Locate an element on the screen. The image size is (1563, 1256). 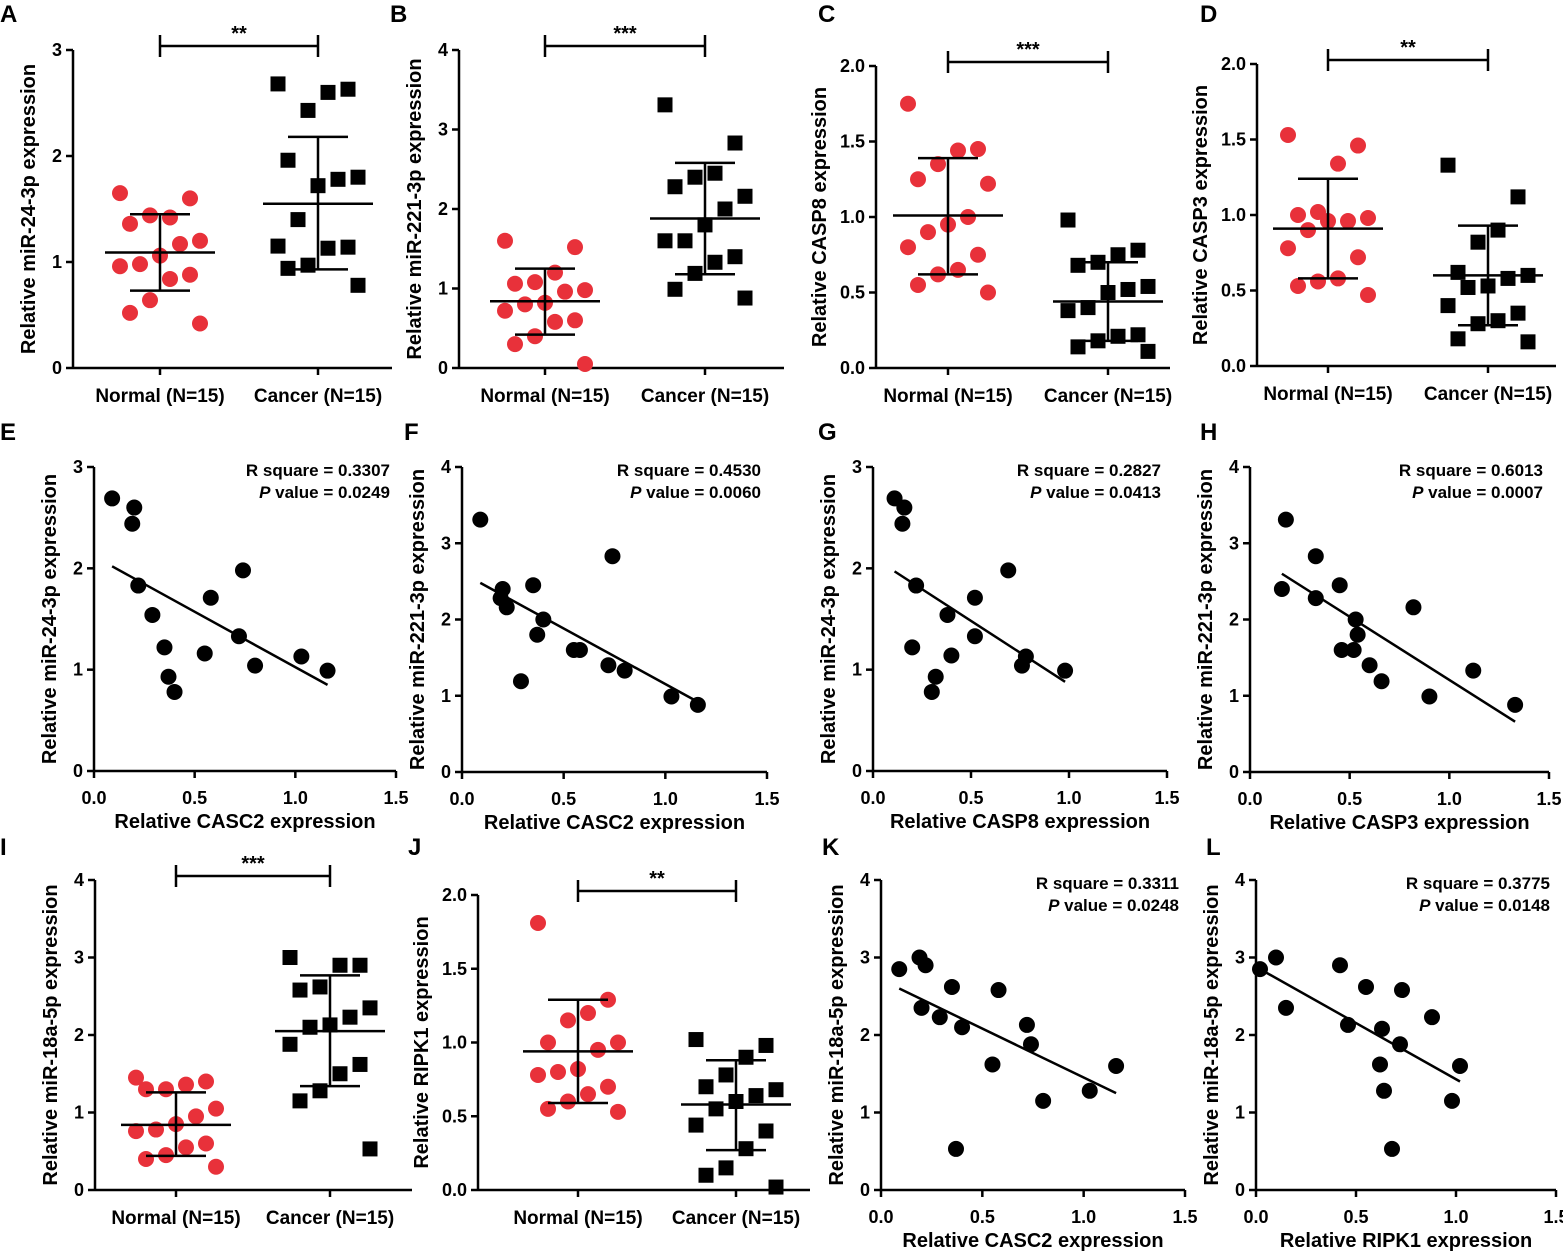
y-tick-label: 1.5 is located at coordinates (1233, 140).